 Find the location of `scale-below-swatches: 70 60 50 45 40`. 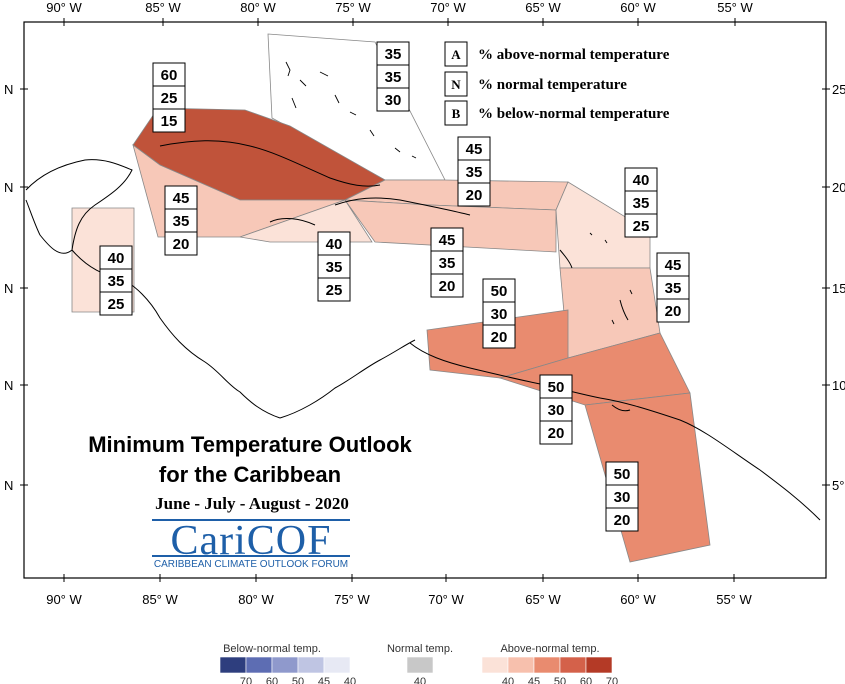

scale-below-swatches: 70 60 50 45 40 is located at coordinates (287, 670).